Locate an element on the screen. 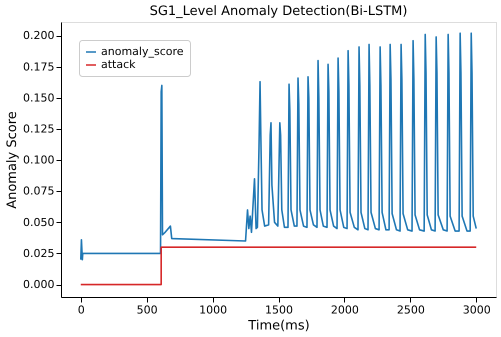 Image resolution: width=501 pixels, height=337 pixels. legend-label: attack is located at coordinates (118, 64).